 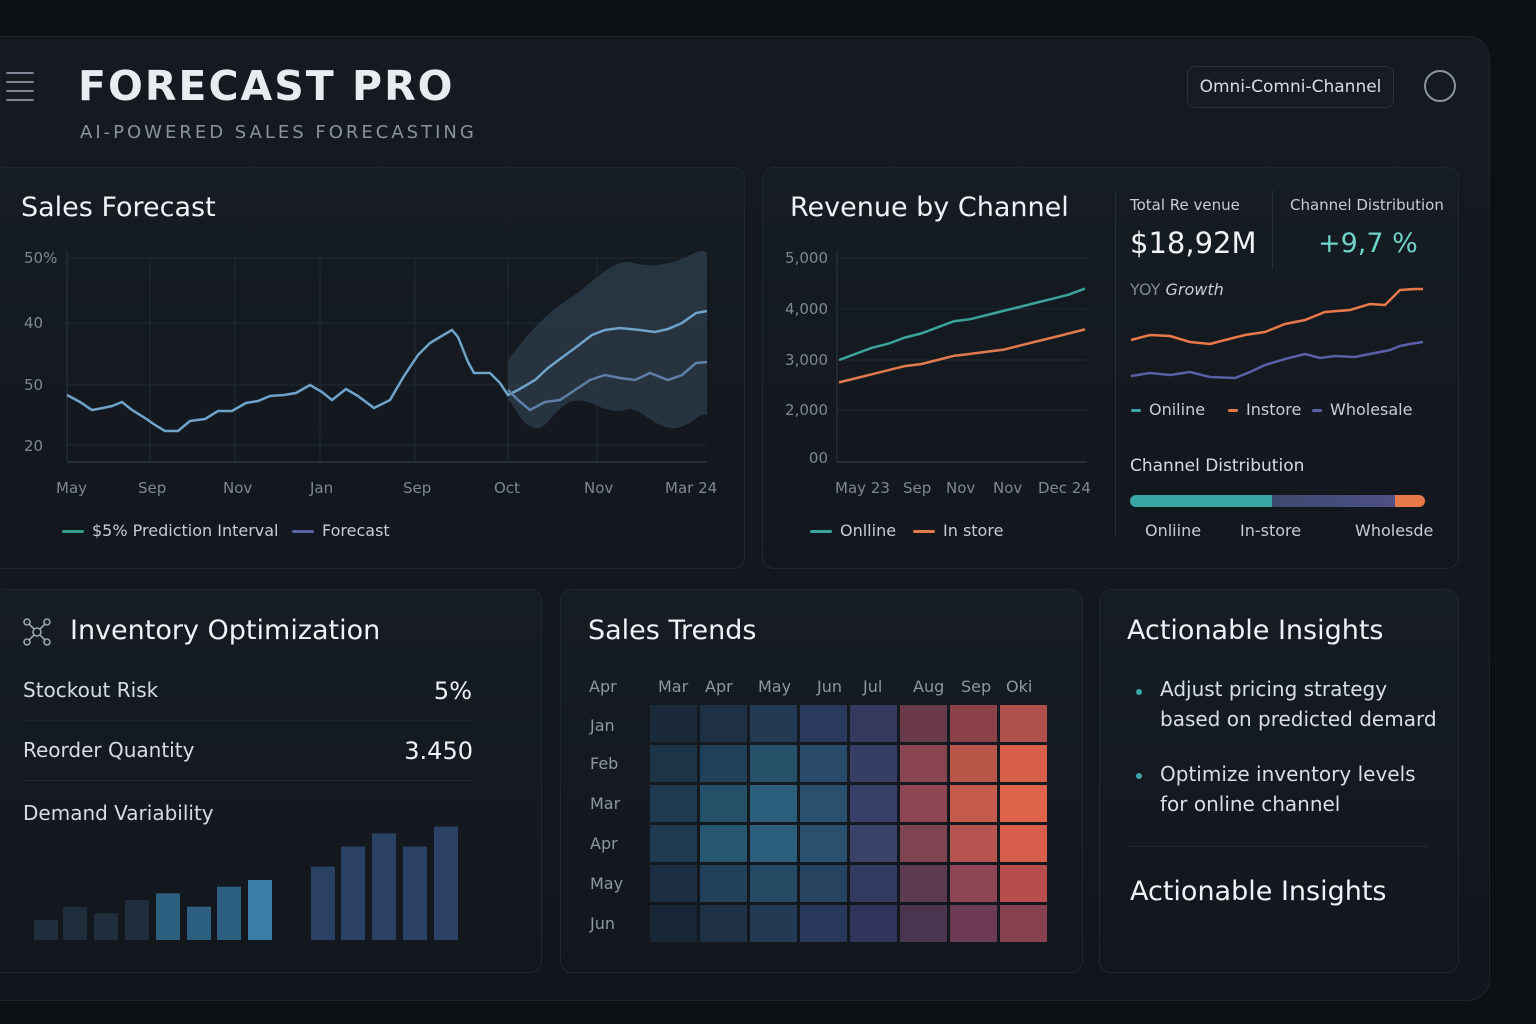 I want to click on legend-interval: $5% Prediction Interval, so click(x=170, y=530).